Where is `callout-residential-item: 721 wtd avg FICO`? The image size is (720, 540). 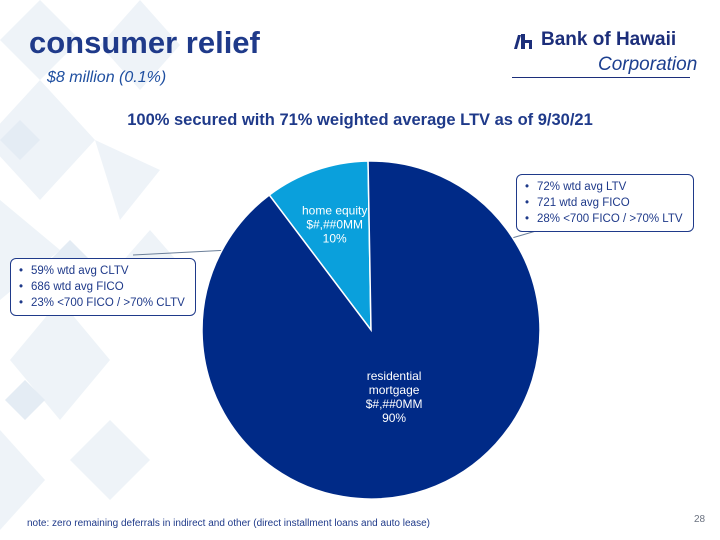
callout-residential-item: 721 wtd avg FICO is located at coordinates (604, 203).